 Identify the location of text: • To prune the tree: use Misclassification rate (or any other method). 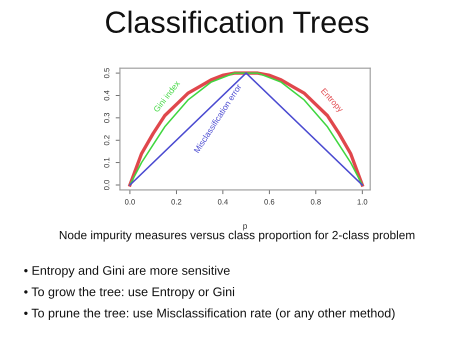
(209, 314).